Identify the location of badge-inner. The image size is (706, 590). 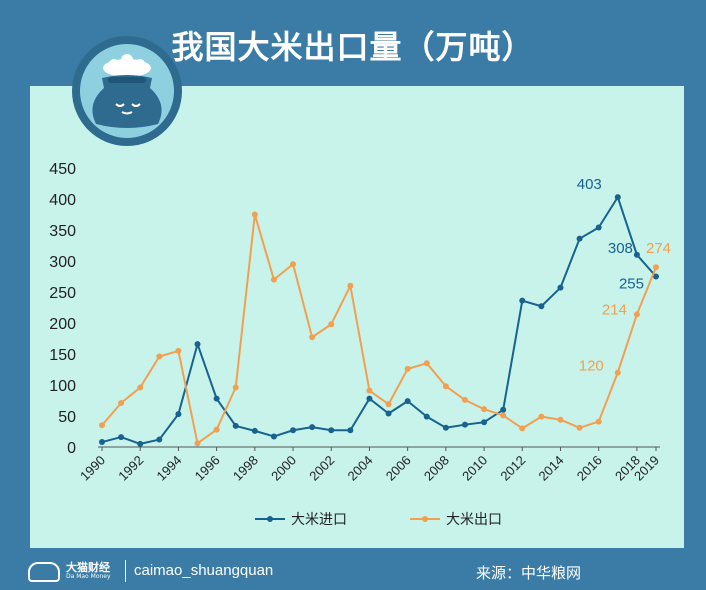
(127, 91).